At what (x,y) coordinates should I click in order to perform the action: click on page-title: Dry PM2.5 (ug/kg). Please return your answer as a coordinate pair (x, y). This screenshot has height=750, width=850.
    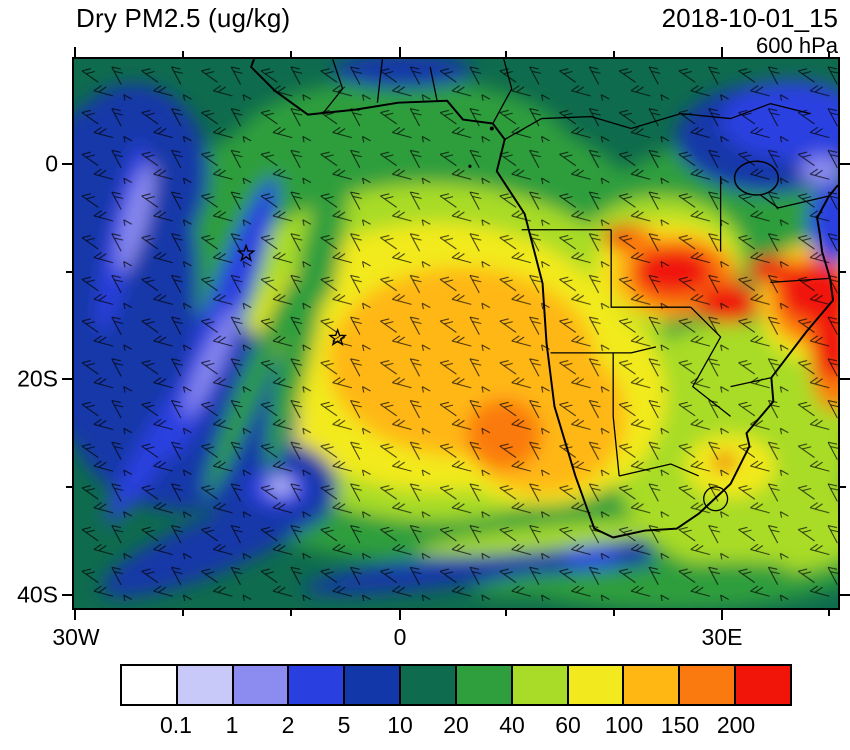
    Looking at the image, I should click on (183, 18).